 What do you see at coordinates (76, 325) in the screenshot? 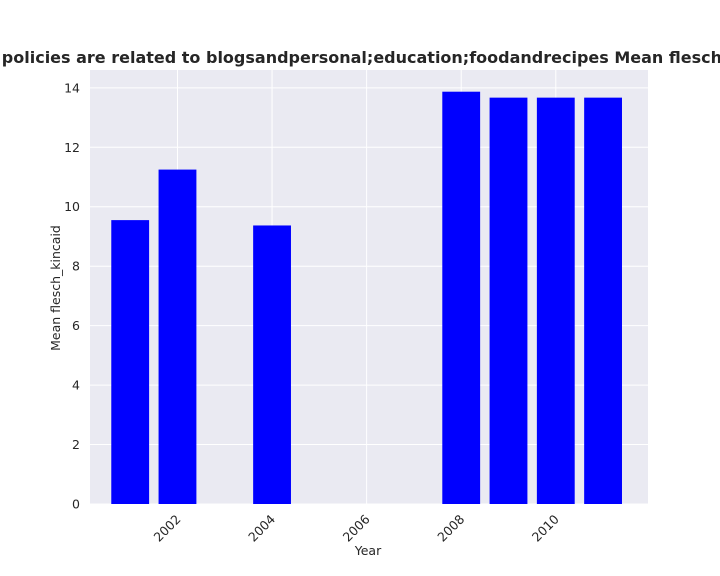
I see `y-tick-label: 6` at bounding box center [76, 325].